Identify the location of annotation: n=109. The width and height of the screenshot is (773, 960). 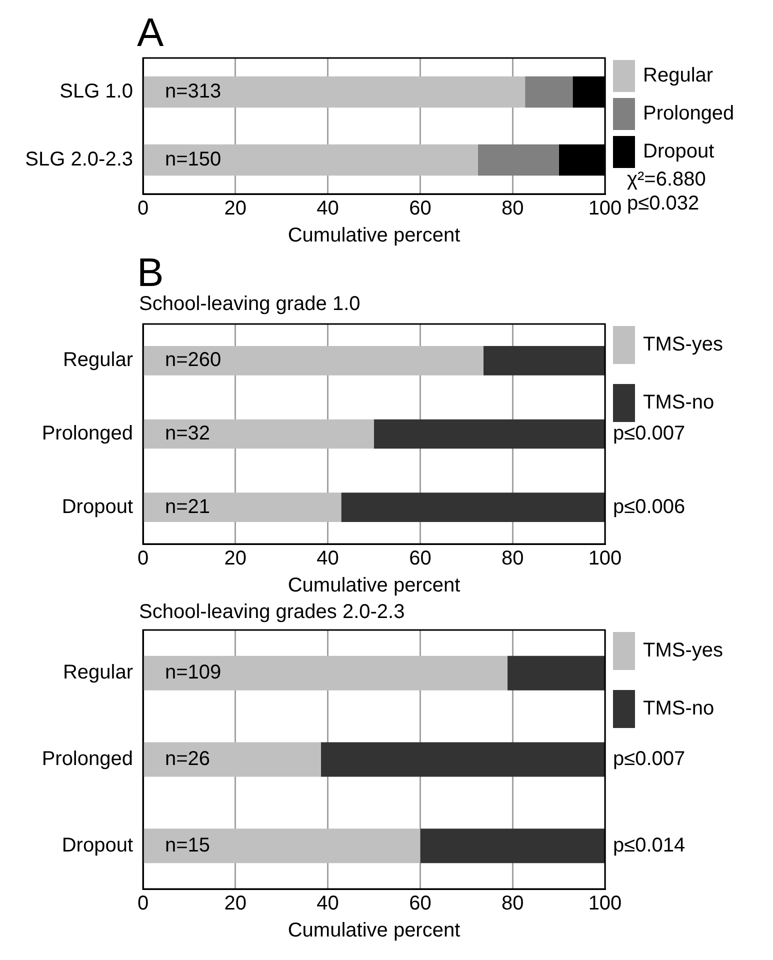
(193, 673).